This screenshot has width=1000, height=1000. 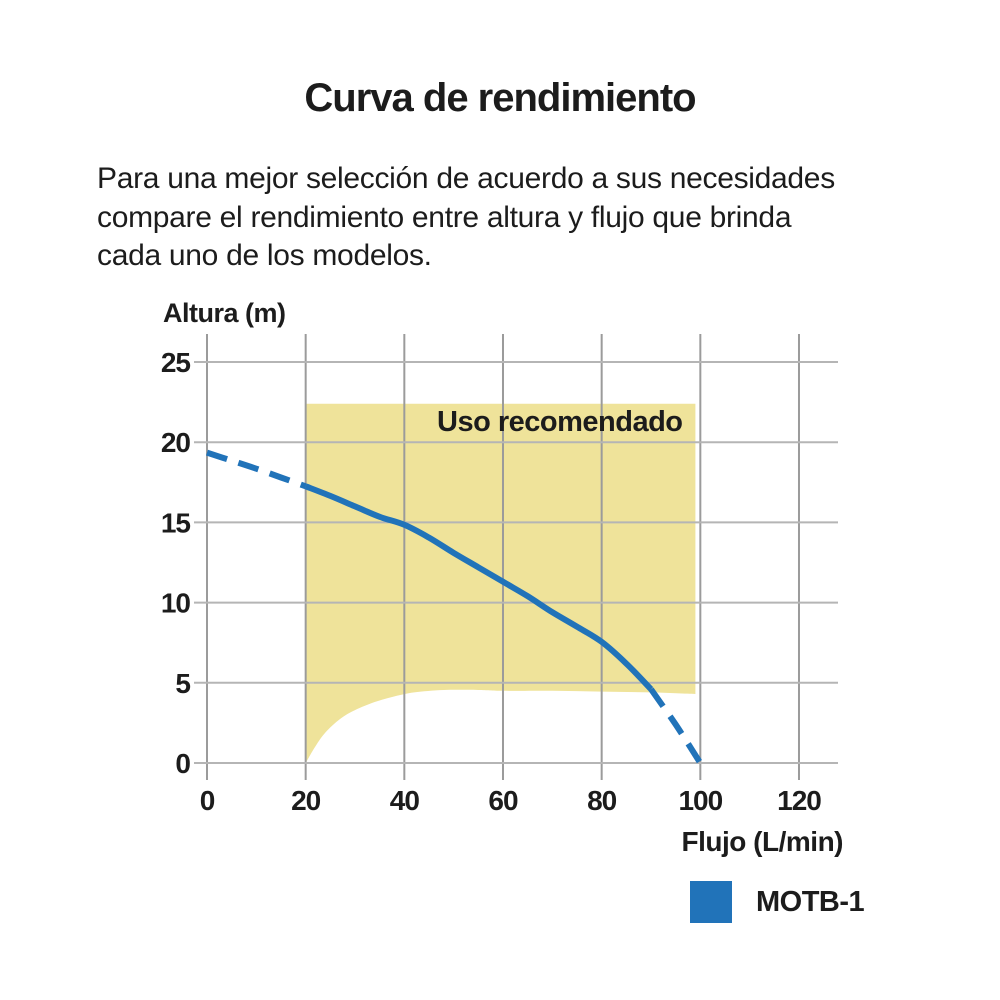 I want to click on x-tick-label: 40, so click(x=405, y=800).